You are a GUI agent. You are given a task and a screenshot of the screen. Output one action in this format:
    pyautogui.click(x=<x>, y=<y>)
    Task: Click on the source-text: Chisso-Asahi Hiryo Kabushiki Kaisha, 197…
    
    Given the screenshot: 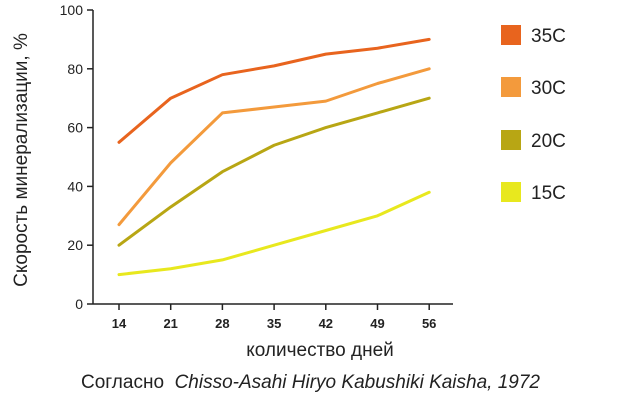 What is the action you would take?
    pyautogui.click(x=357, y=382)
    